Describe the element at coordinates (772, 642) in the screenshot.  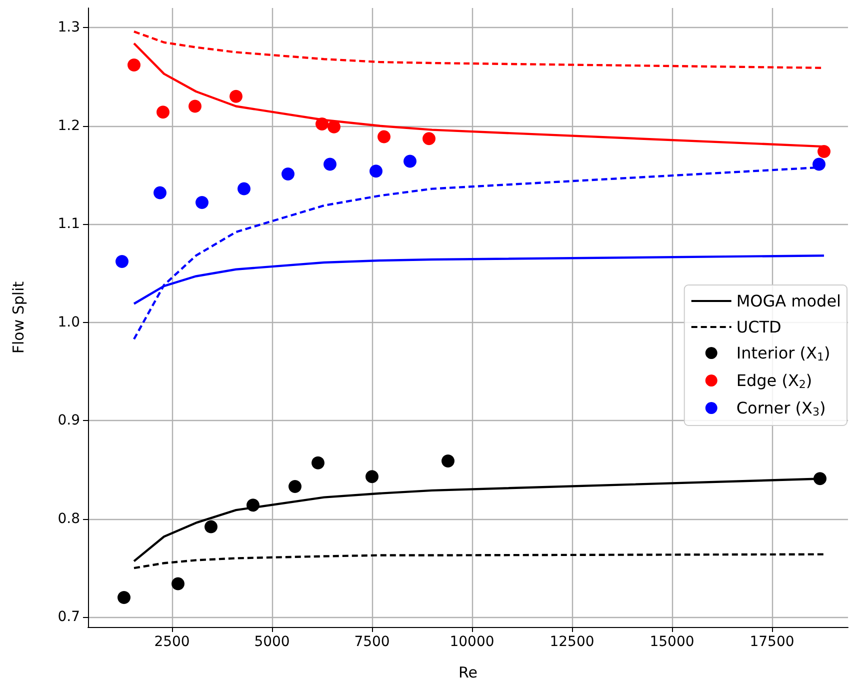
I see `x-tick-label: 17500` at that location.